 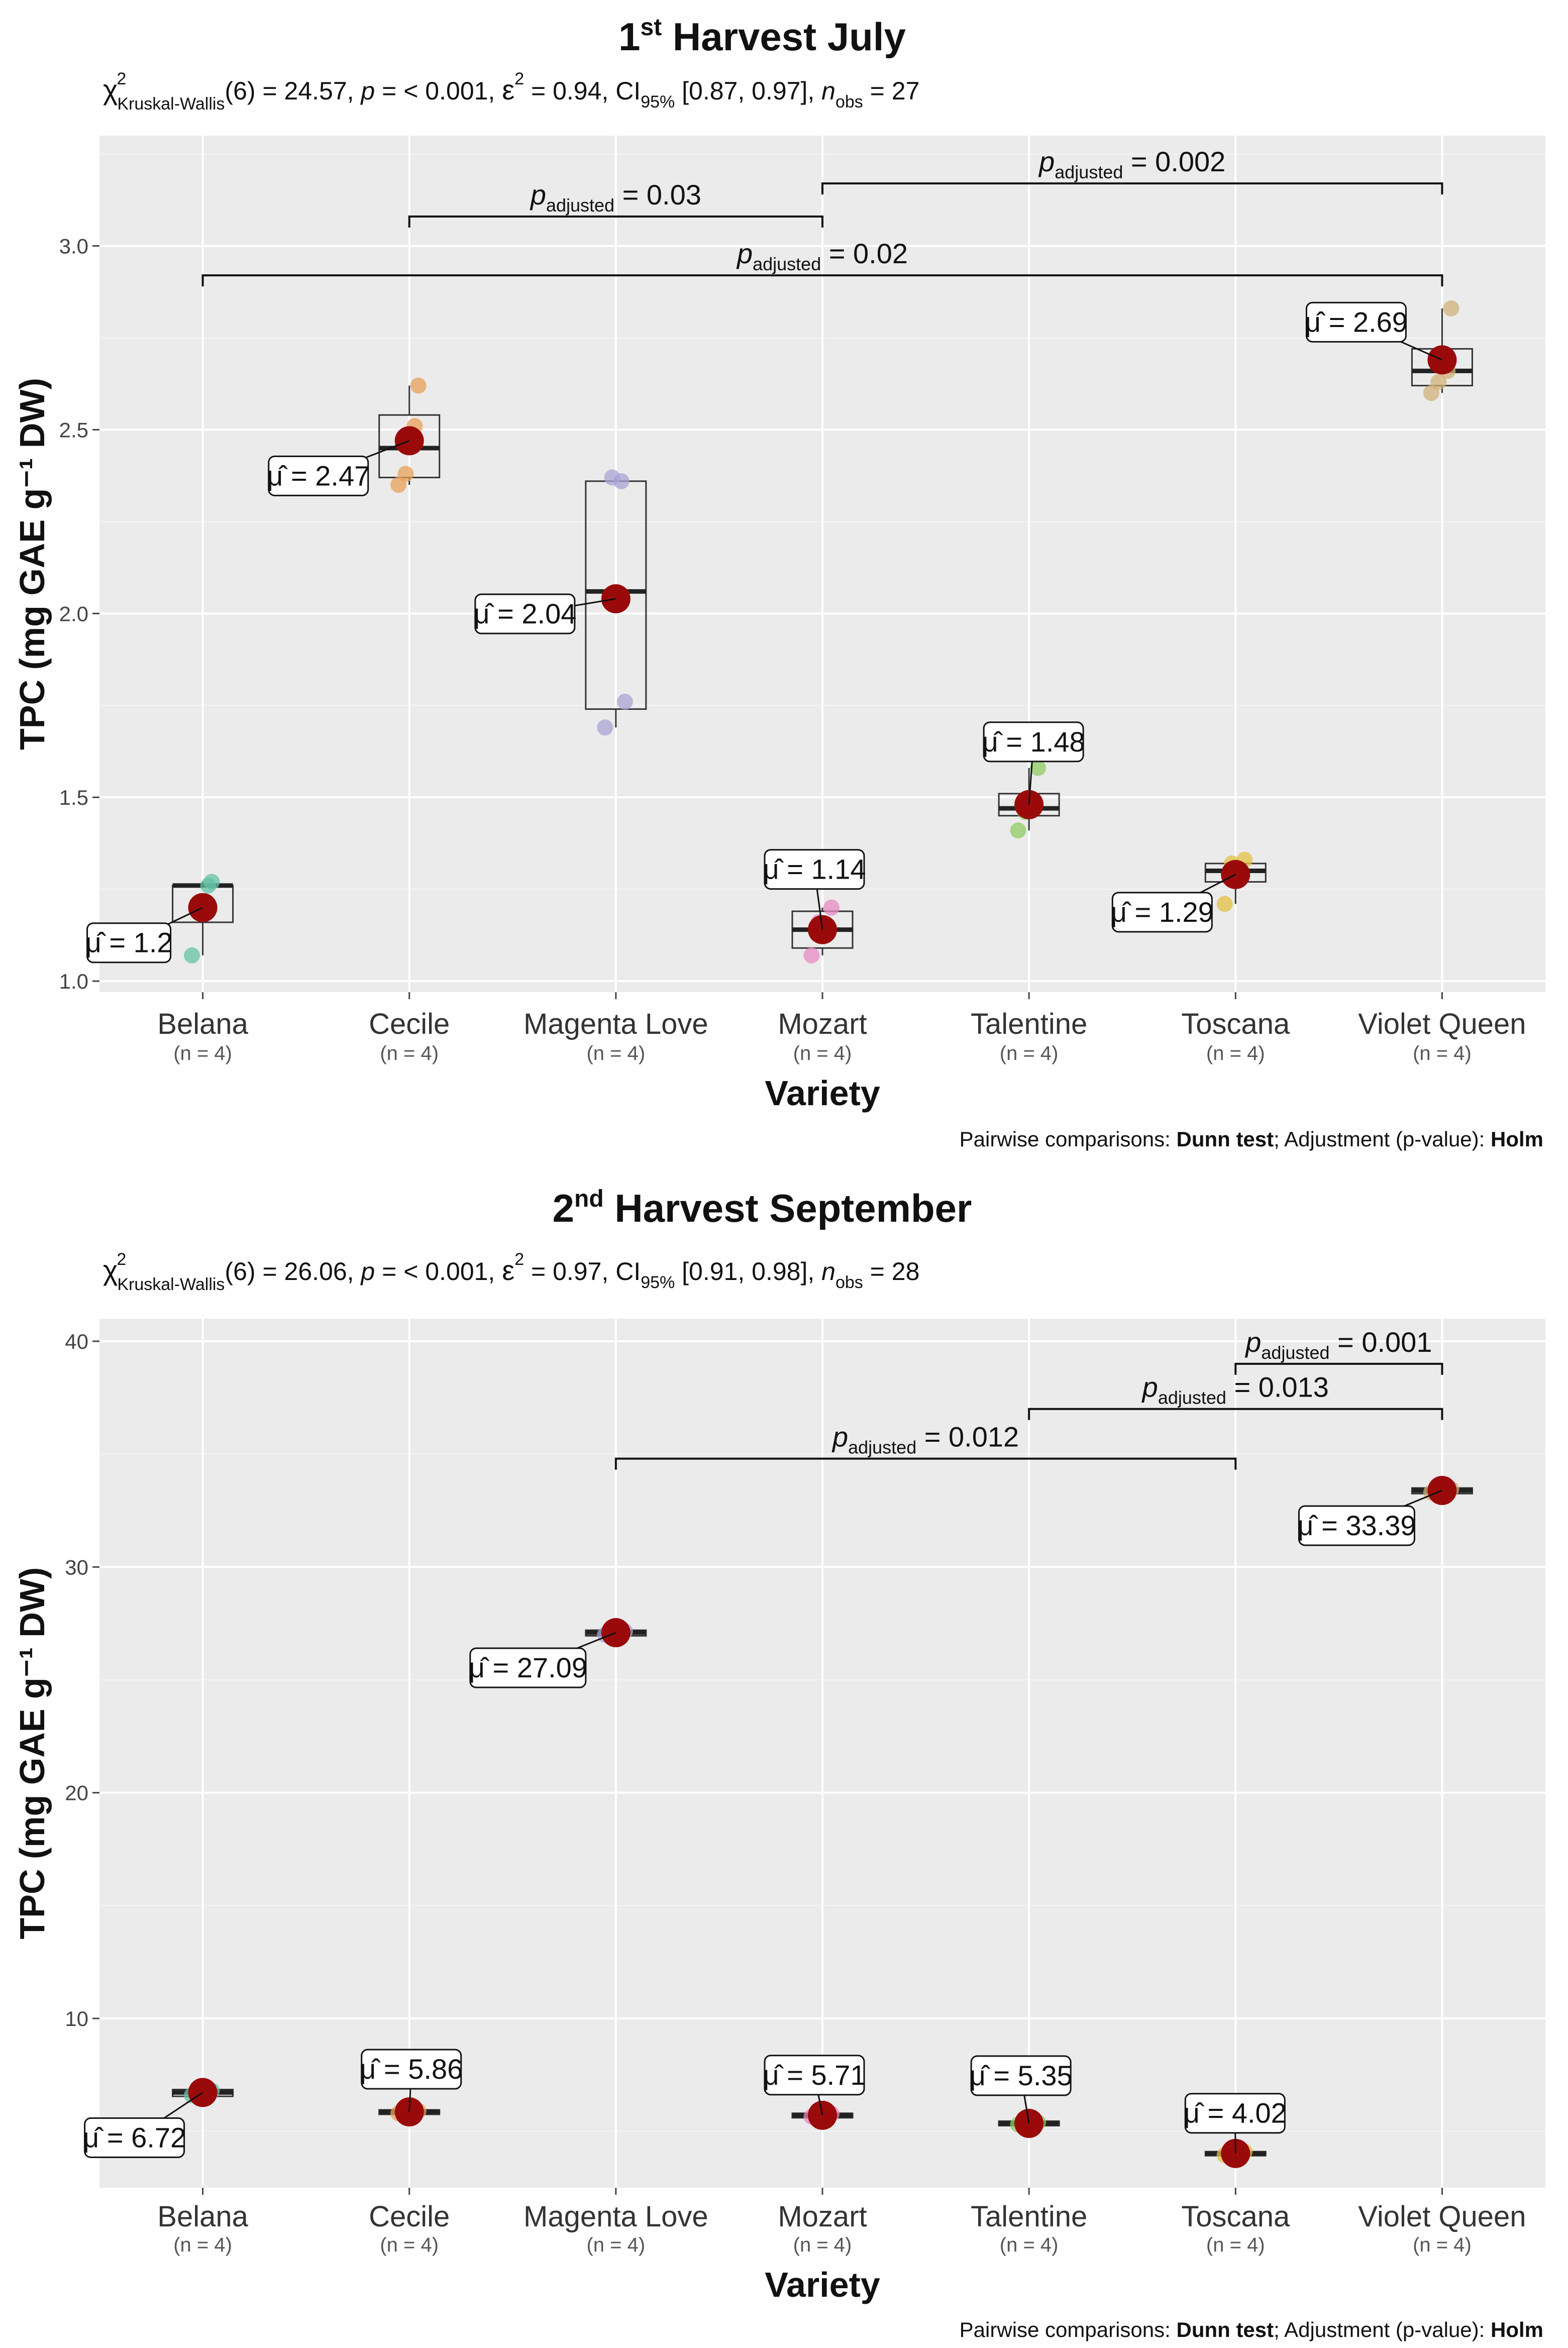 I want to click on p-adjusted-value: = 0.03, so click(x=657, y=194).